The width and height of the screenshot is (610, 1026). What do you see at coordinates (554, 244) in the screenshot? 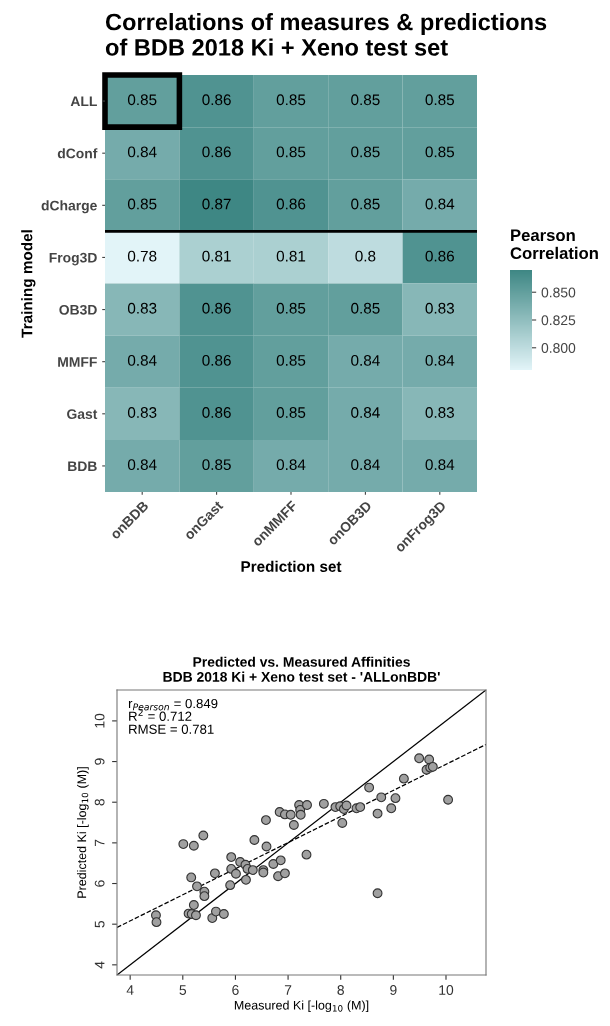
I see `color-bar-title: Pearson Correlation` at bounding box center [554, 244].